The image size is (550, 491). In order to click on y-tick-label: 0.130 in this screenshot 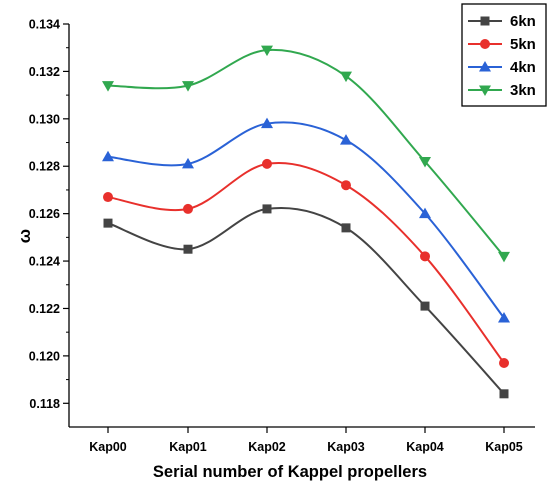, I will do `click(44, 119)`.